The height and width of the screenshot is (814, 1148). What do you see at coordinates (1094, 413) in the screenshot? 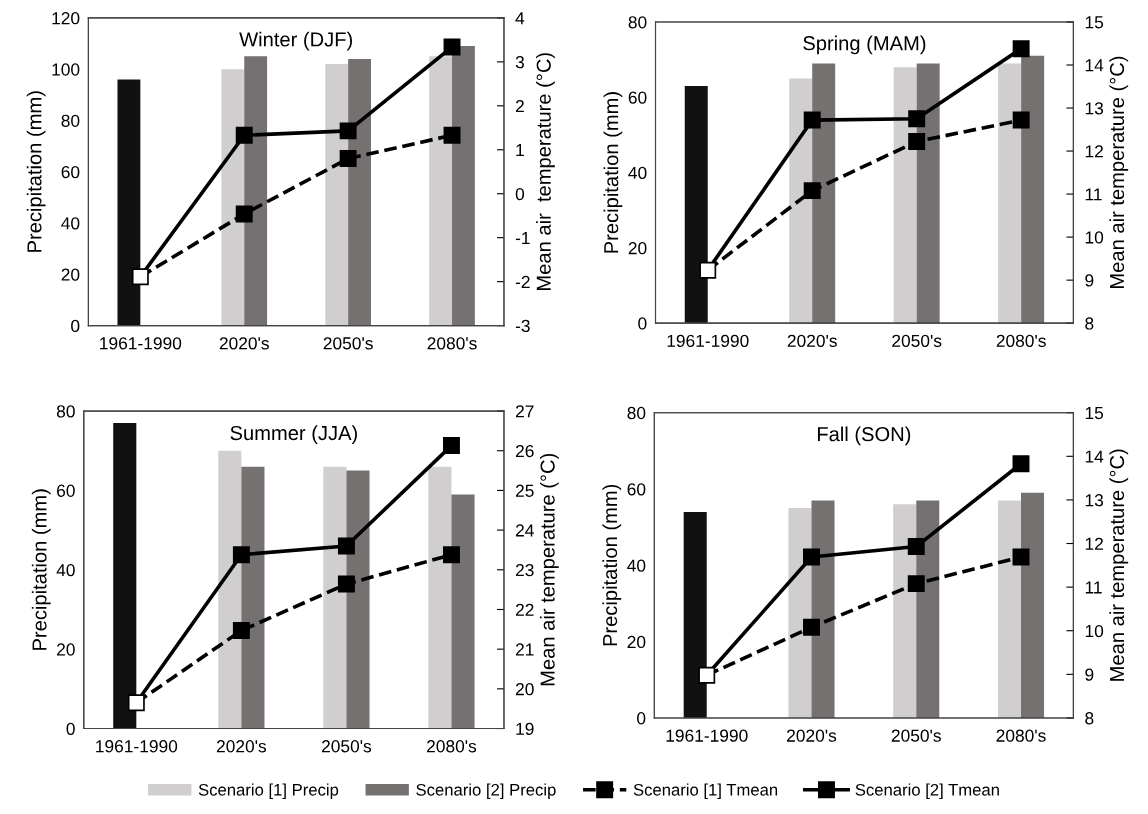
I see `y2-tick-label: 15` at bounding box center [1094, 413].